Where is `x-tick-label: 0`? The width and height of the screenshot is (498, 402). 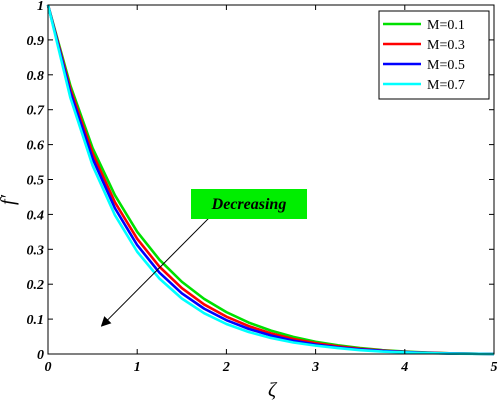 x-tick-label: 0 is located at coordinates (48, 367).